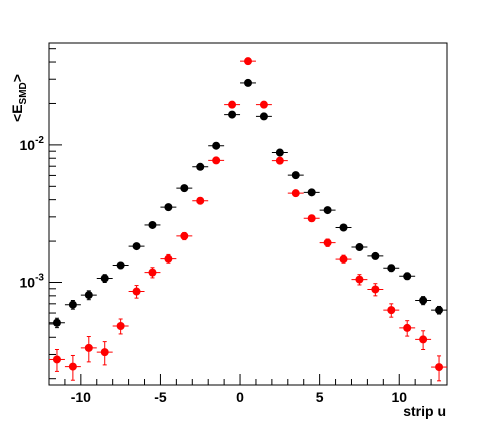 The image size is (497, 427). What do you see at coordinates (424, 411) in the screenshot?
I see `x-axis-title: strip u` at bounding box center [424, 411].